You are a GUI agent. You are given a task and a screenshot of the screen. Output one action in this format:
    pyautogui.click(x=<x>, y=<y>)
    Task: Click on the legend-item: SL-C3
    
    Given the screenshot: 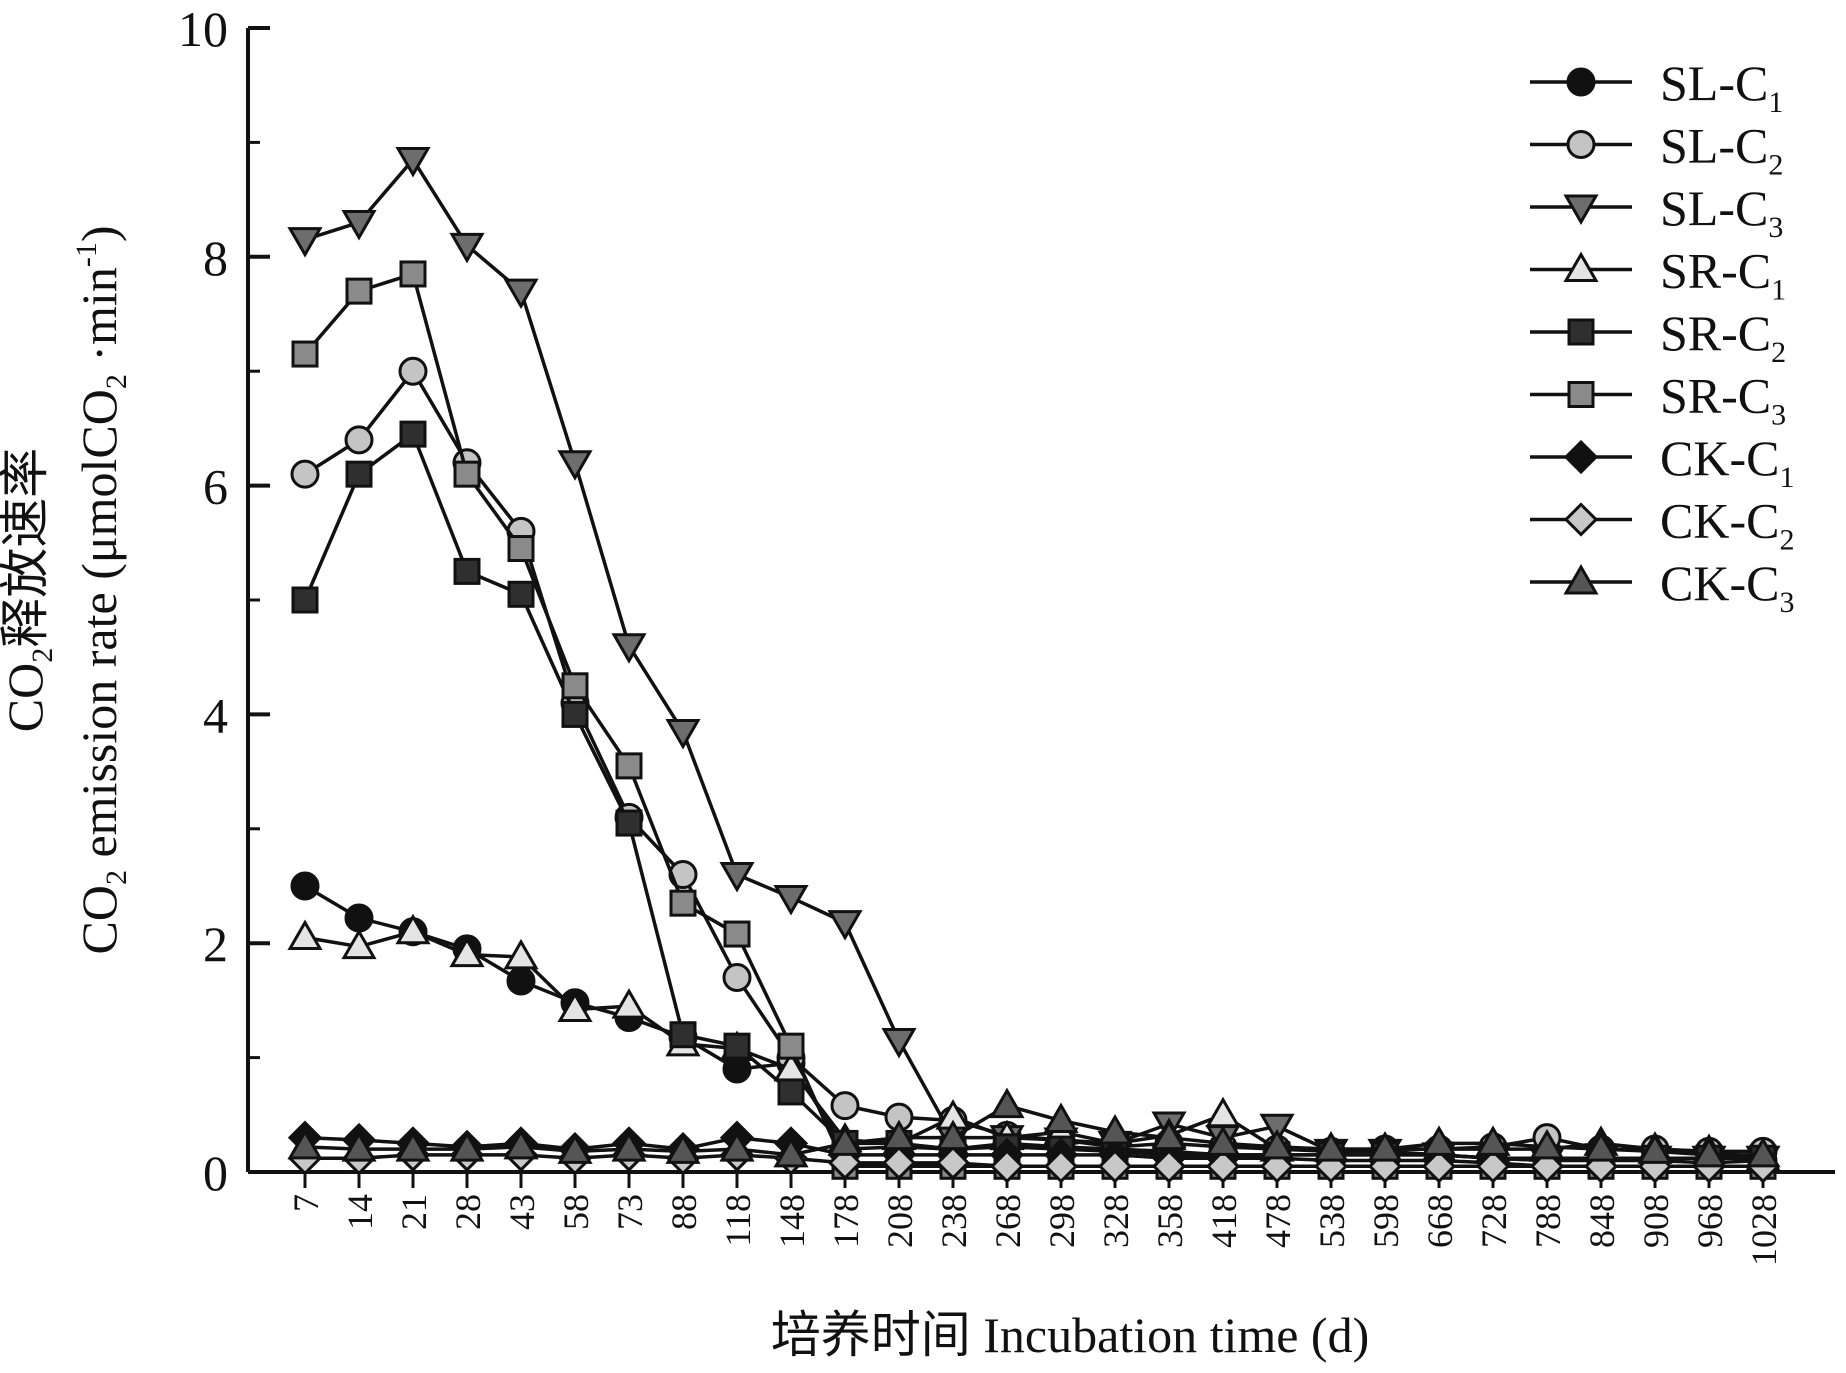 What is the action you would take?
    pyautogui.click(x=1656, y=212)
    